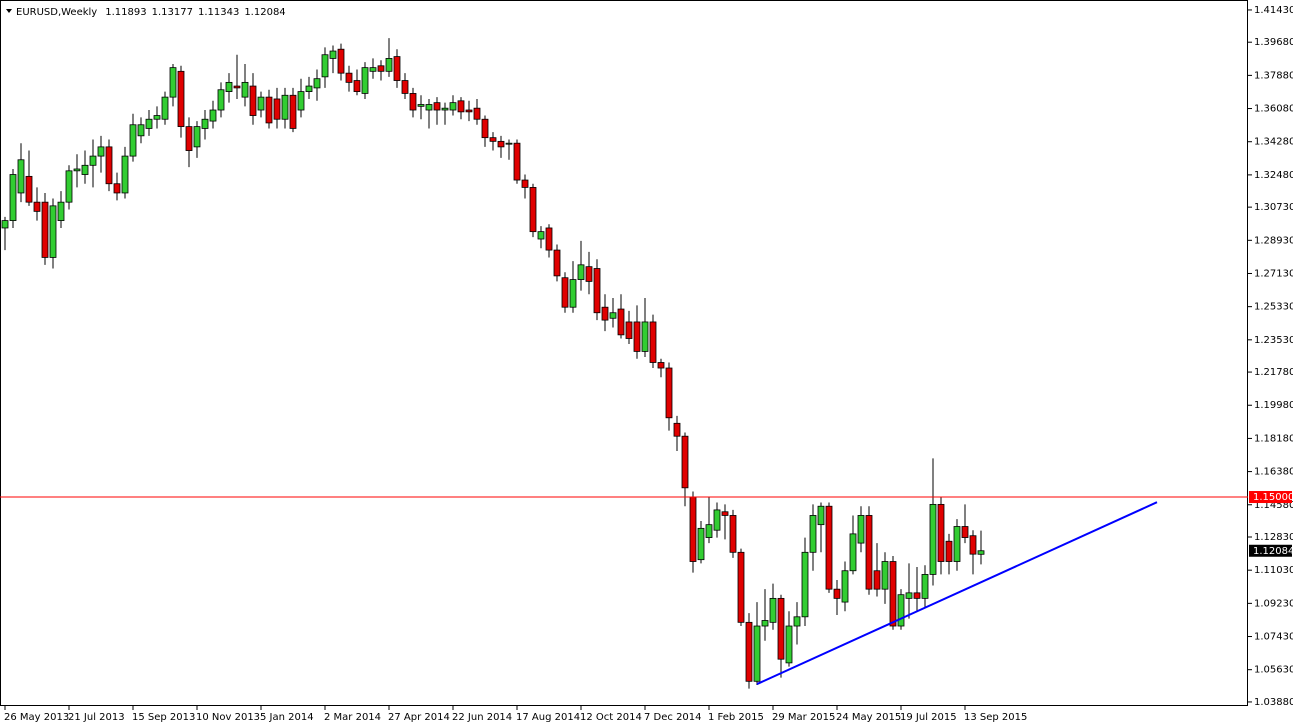 Image resolution: width=1293 pixels, height=726 pixels. Describe the element at coordinates (1273, 438) in the screenshot. I see `y-tick-label: 1.18180` at that location.